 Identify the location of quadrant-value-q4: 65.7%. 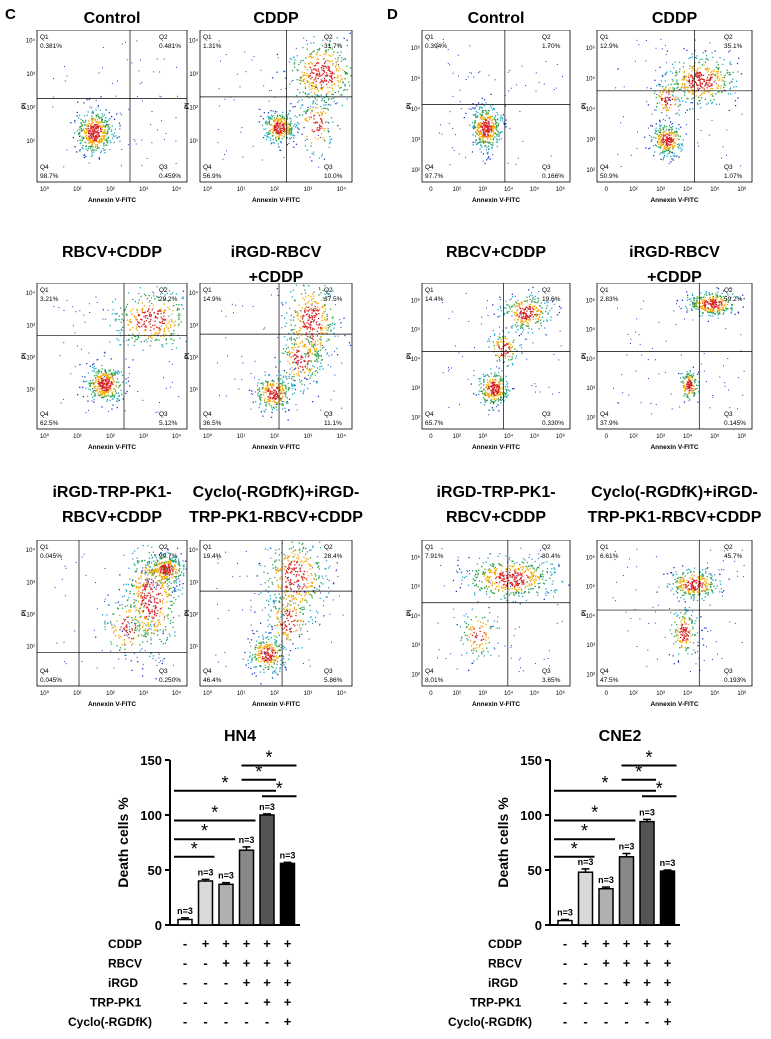
(434, 423).